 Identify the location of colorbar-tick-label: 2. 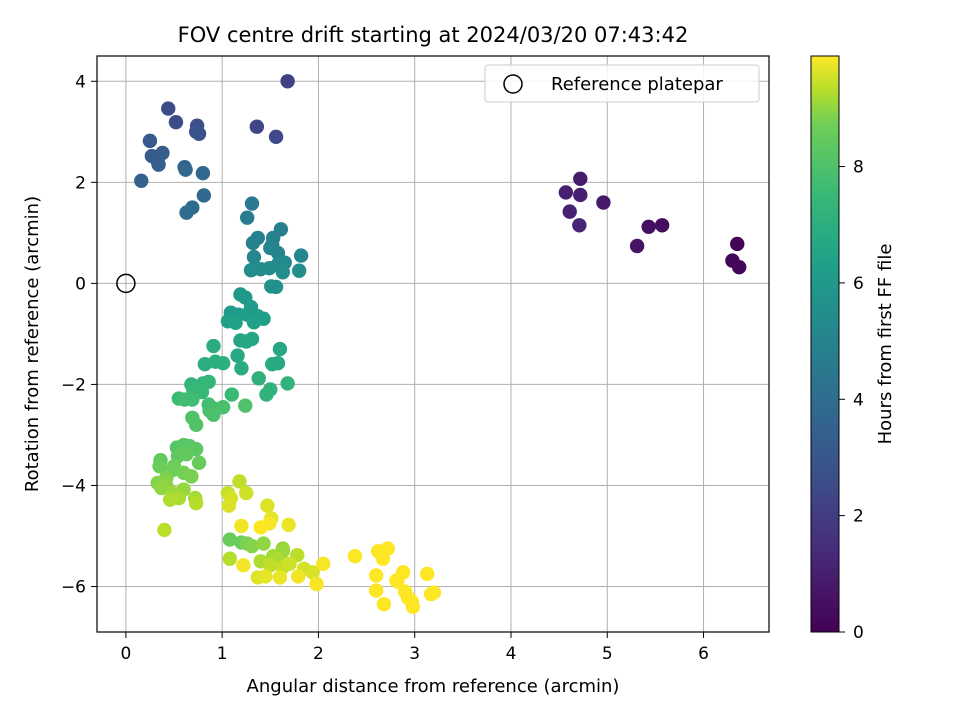
(858, 517).